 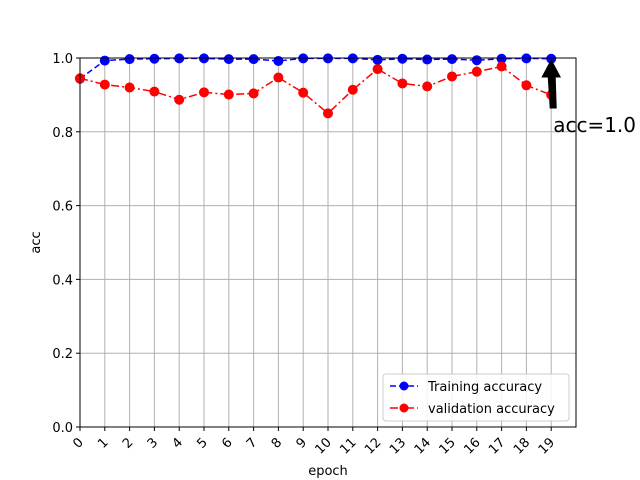 I want to click on x-tick-label: 4, so click(x=178, y=443).